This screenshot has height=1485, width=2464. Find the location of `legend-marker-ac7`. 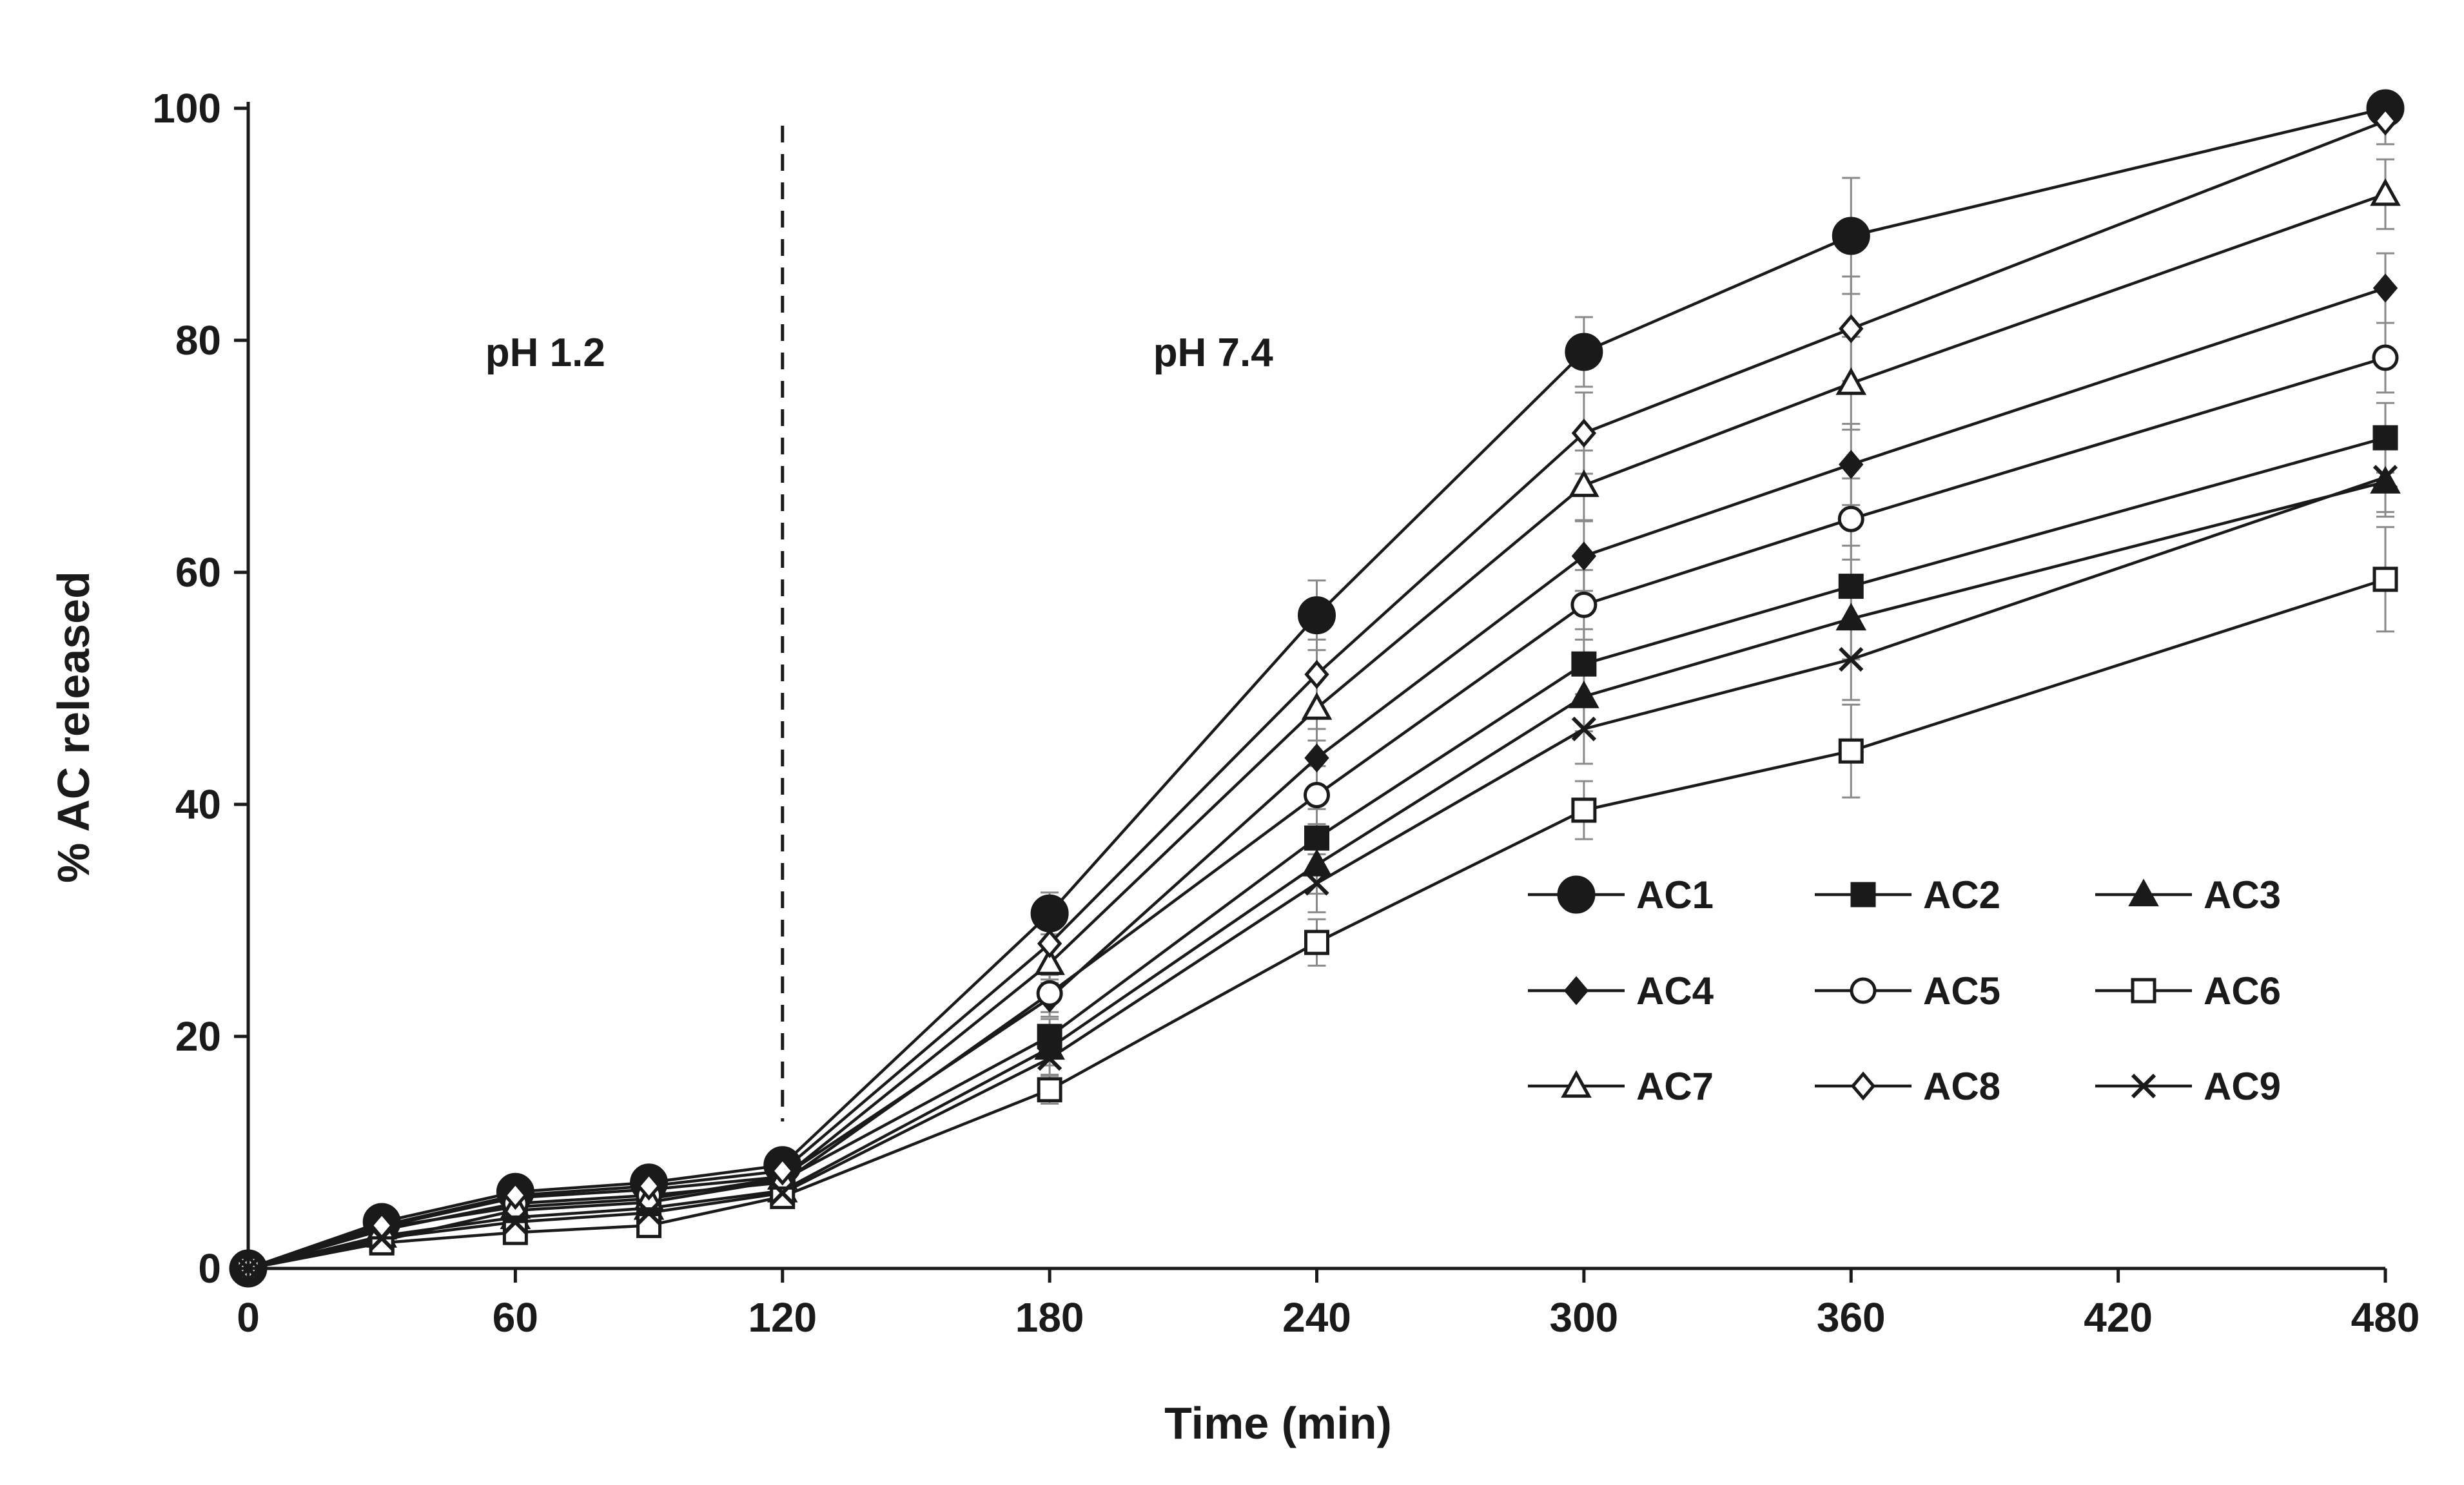

legend-marker-ac7 is located at coordinates (1576, 1084).